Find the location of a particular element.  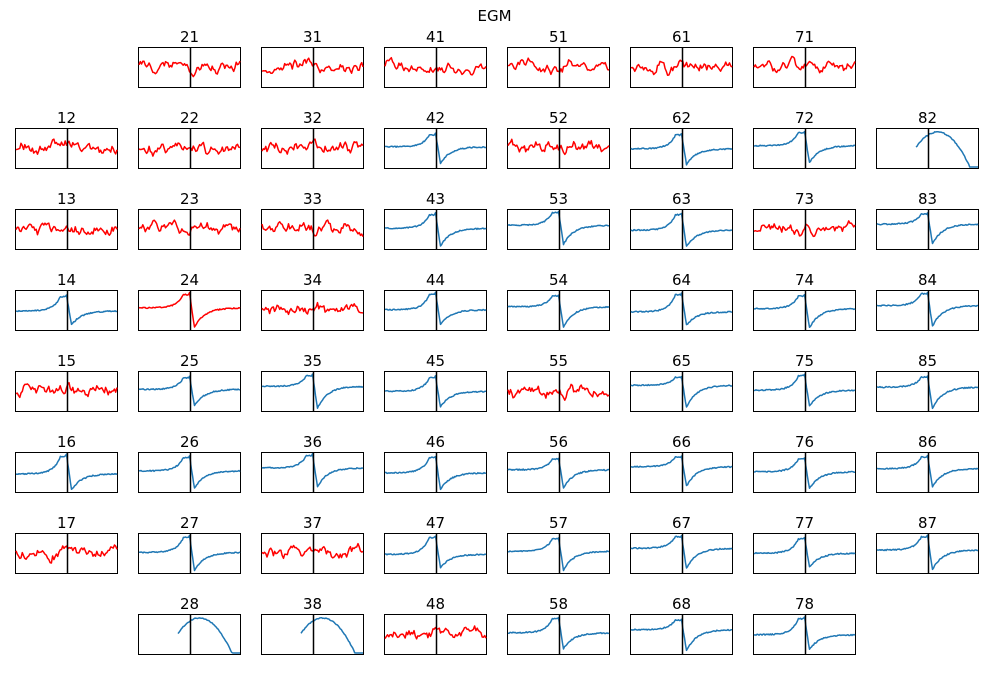

panel-84: 84 is located at coordinates (927, 301).